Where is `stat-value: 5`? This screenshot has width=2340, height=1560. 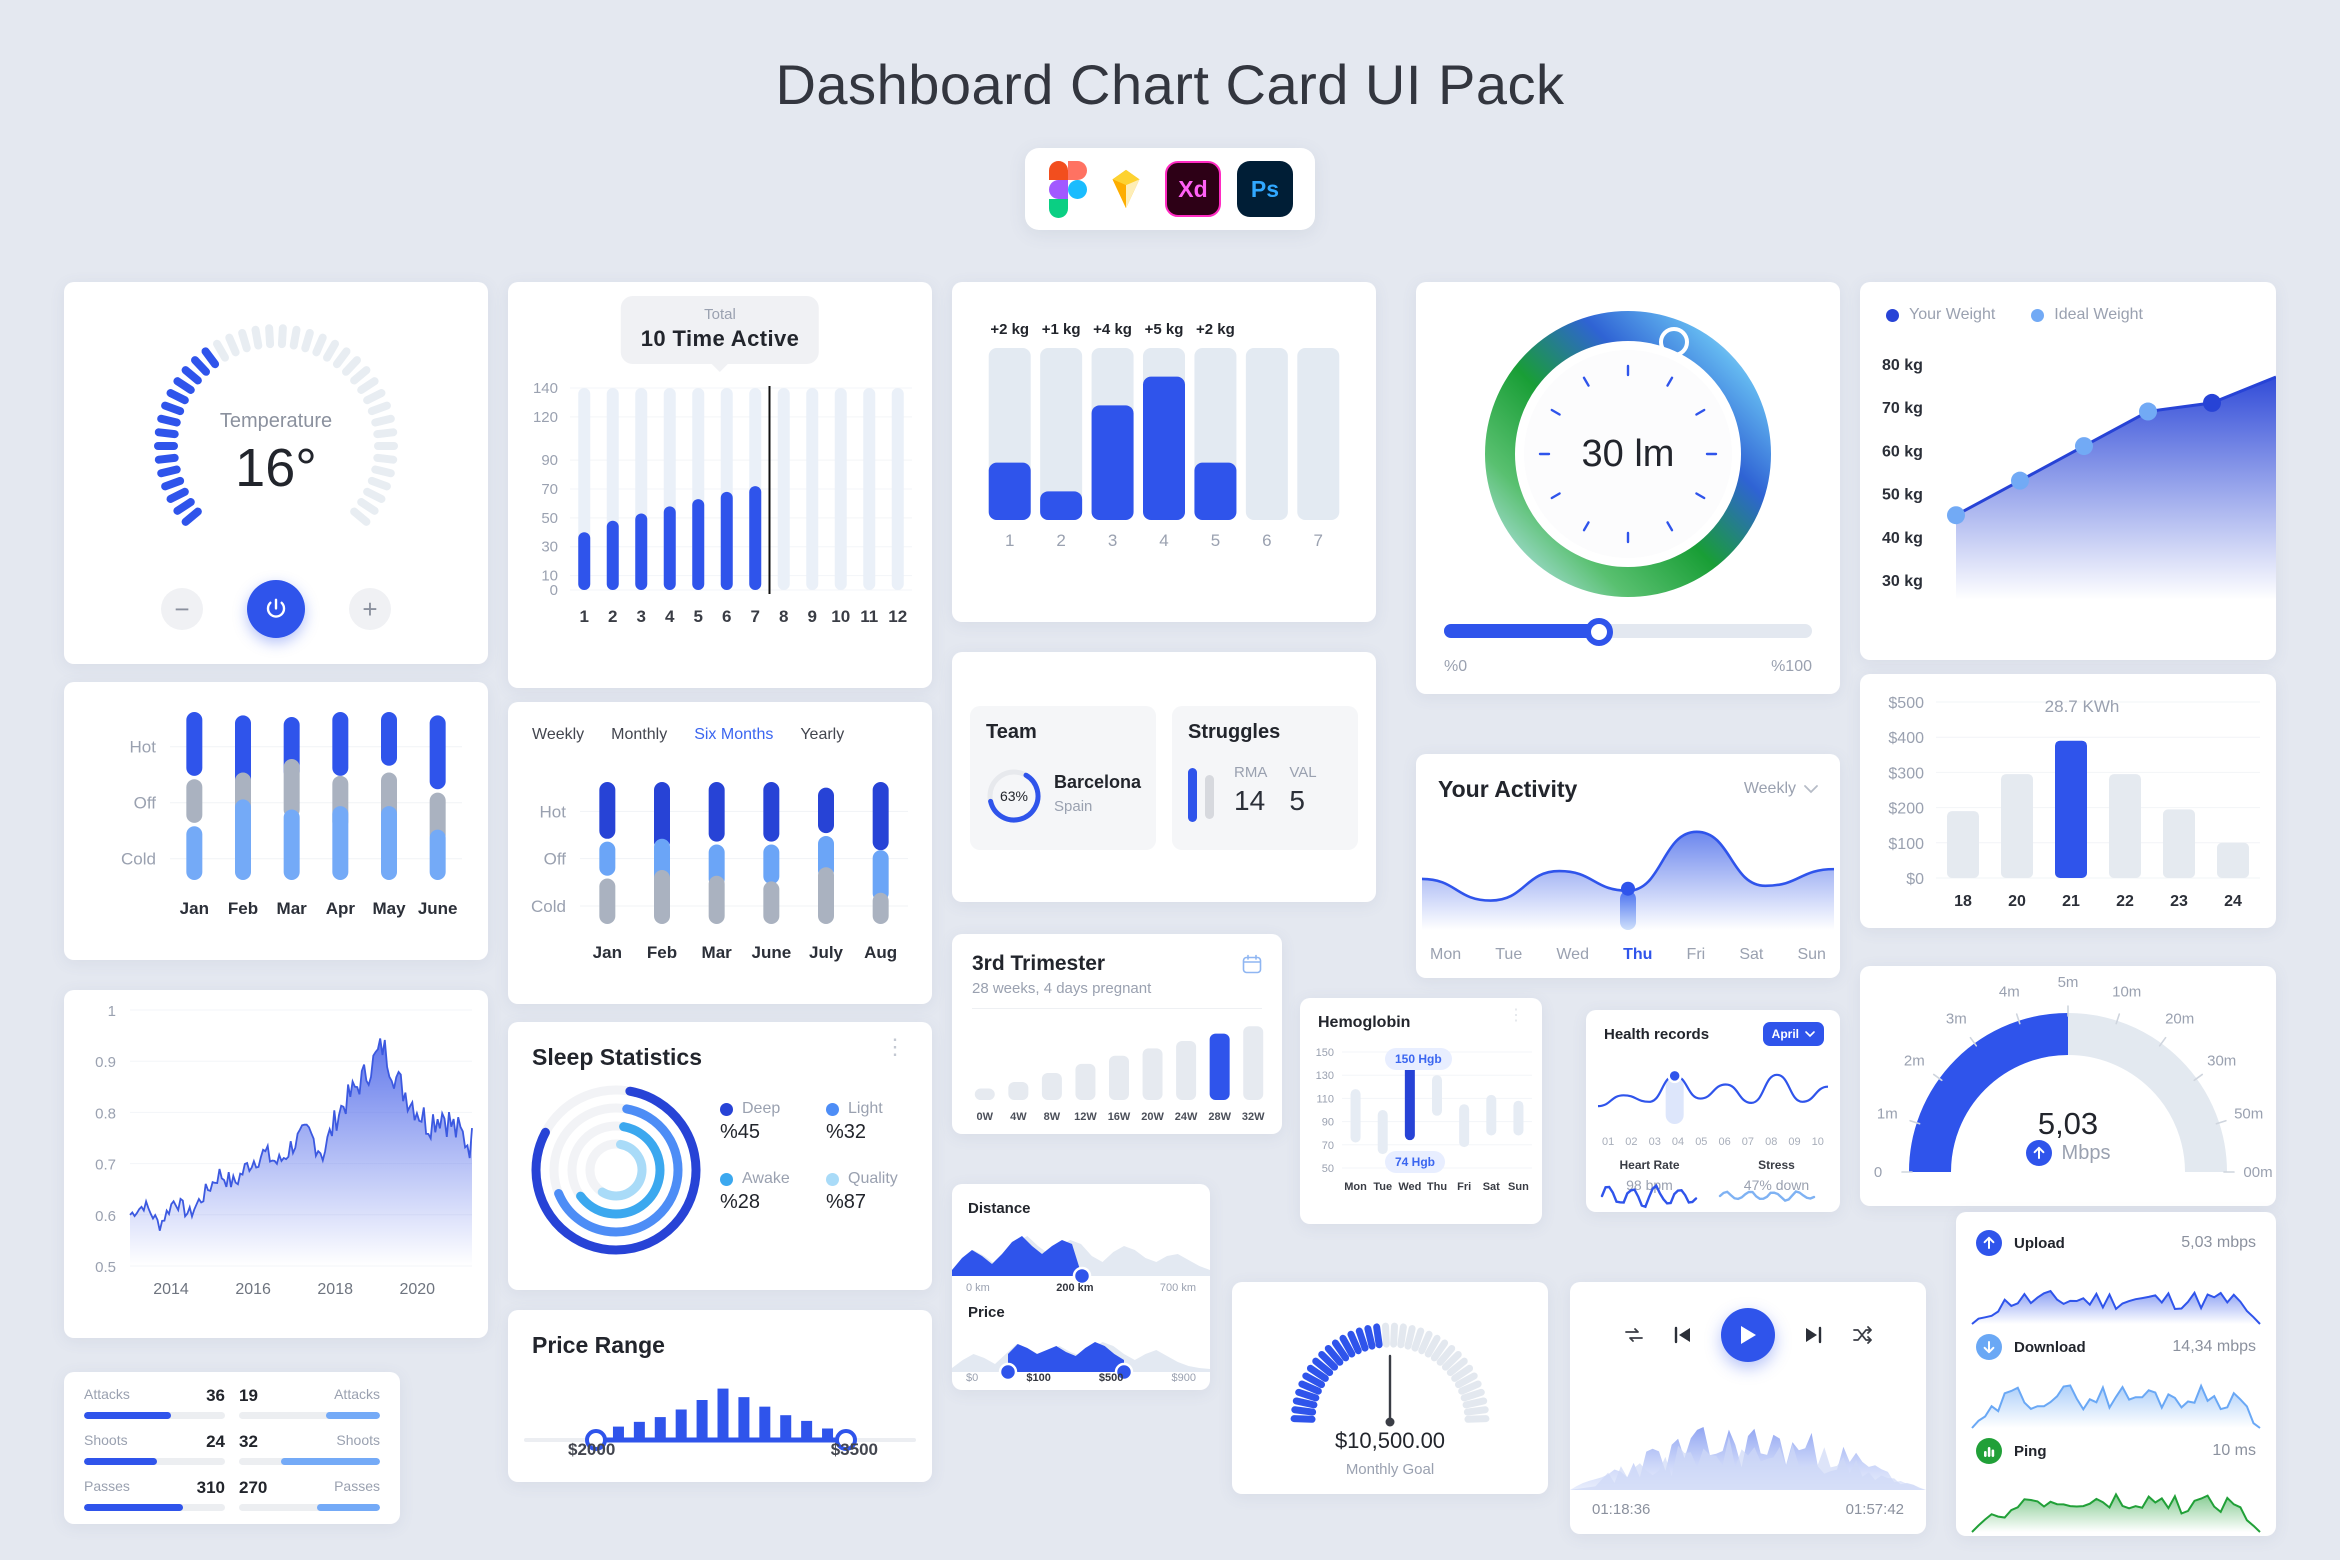 stat-value: 5 is located at coordinates (1297, 800).